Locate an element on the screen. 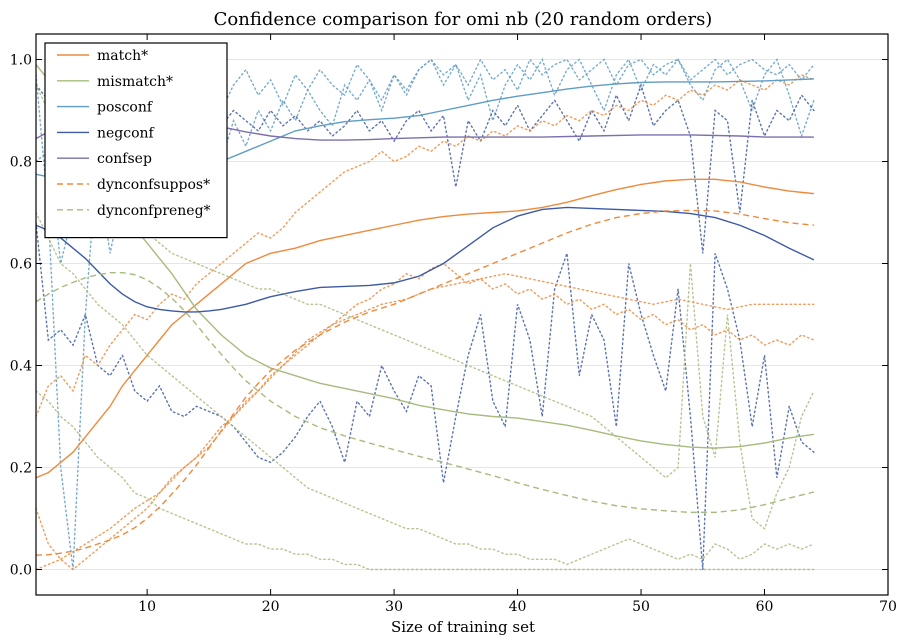  x-tick-label: 40 is located at coordinates (518, 607).